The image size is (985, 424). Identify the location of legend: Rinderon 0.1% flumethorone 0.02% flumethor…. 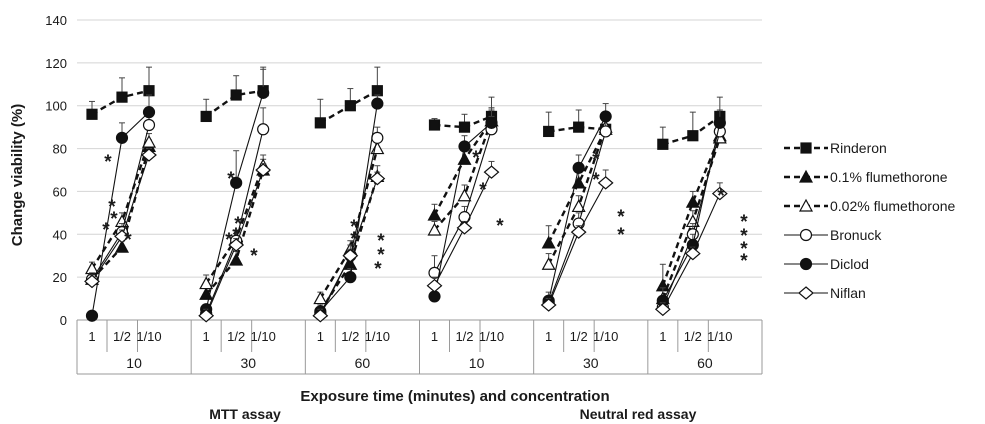
(870, 220).